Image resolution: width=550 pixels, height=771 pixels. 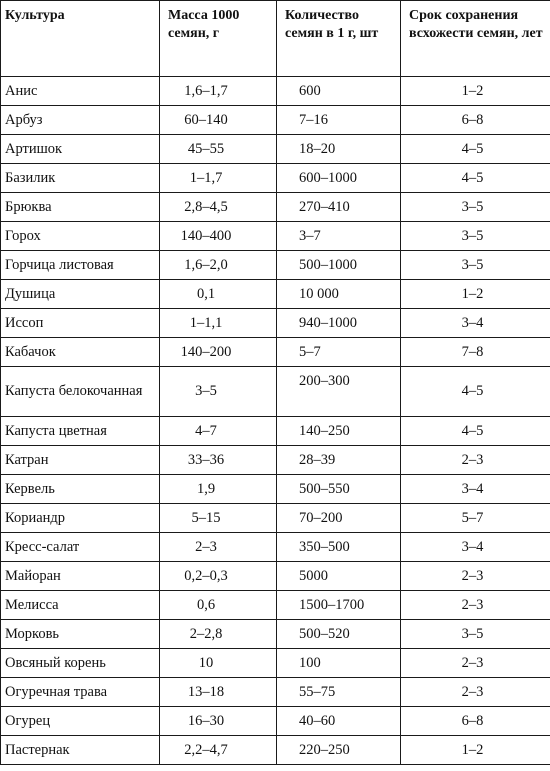 What do you see at coordinates (80, 149) in the screenshot?
I see `culture-cell: Артишок` at bounding box center [80, 149].